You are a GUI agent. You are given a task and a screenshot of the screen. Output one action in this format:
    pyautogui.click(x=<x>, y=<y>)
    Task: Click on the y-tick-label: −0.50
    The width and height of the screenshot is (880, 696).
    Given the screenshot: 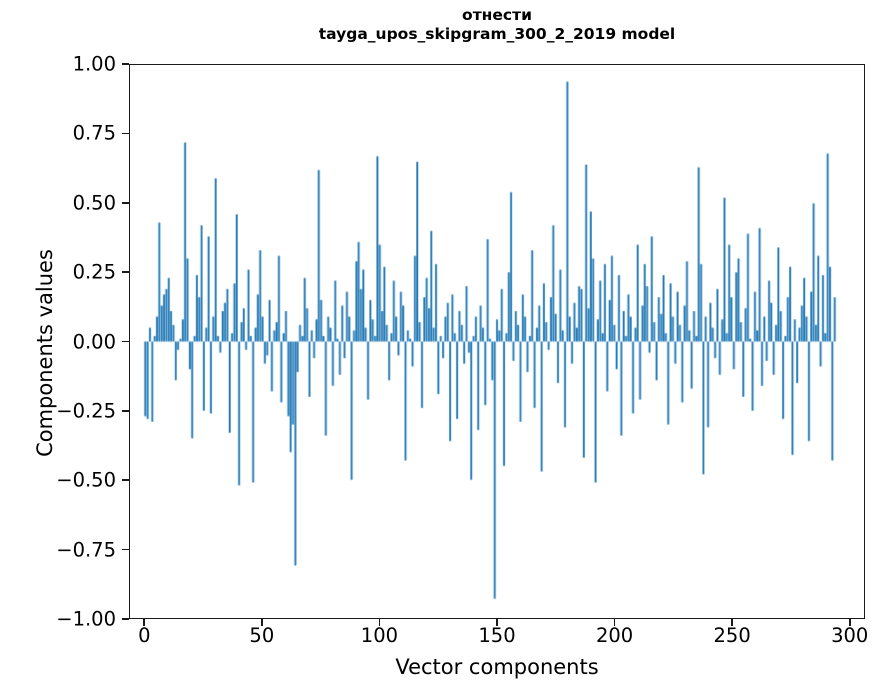 What is the action you would take?
    pyautogui.click(x=86, y=480)
    